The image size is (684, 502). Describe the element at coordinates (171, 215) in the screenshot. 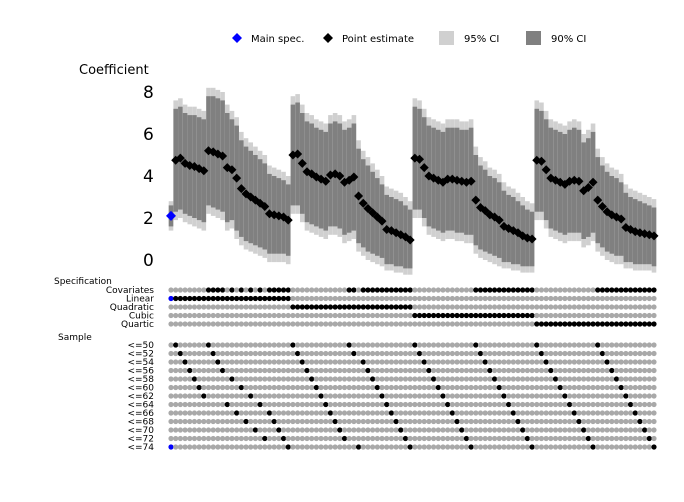

I see `main-spec-point` at that location.